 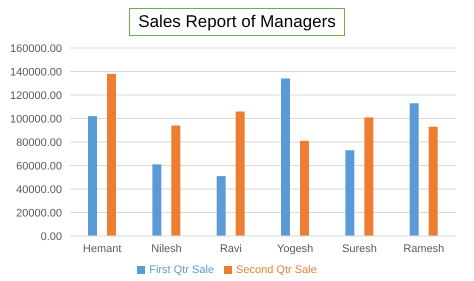 What do you see at coordinates (36, 96) in the screenshot?
I see `y-tick-label: 120000.00` at bounding box center [36, 96].